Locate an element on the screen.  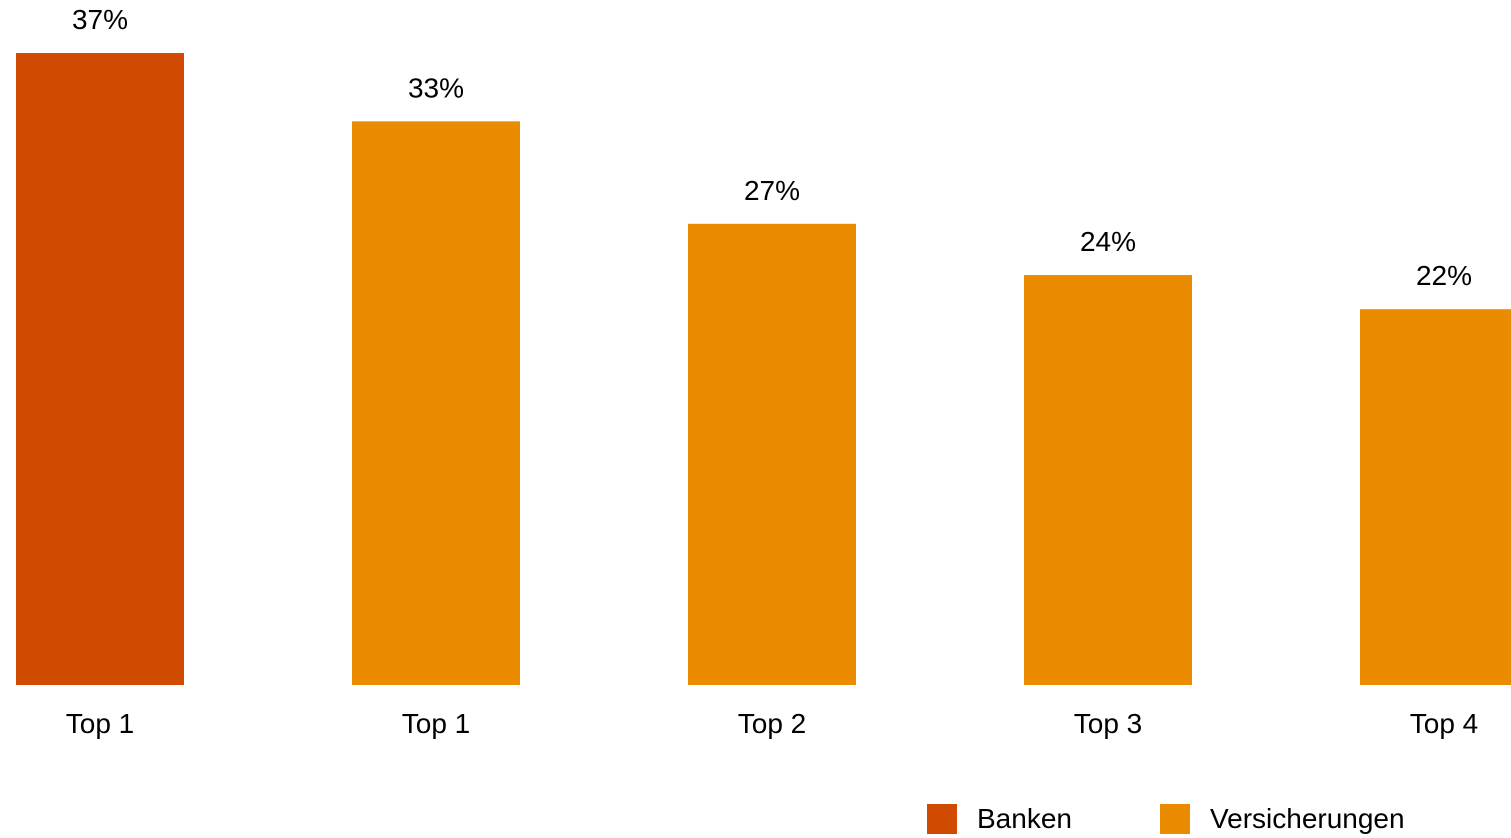
legend-item-versicherungen: Versicherungen is located at coordinates (1282, 819).